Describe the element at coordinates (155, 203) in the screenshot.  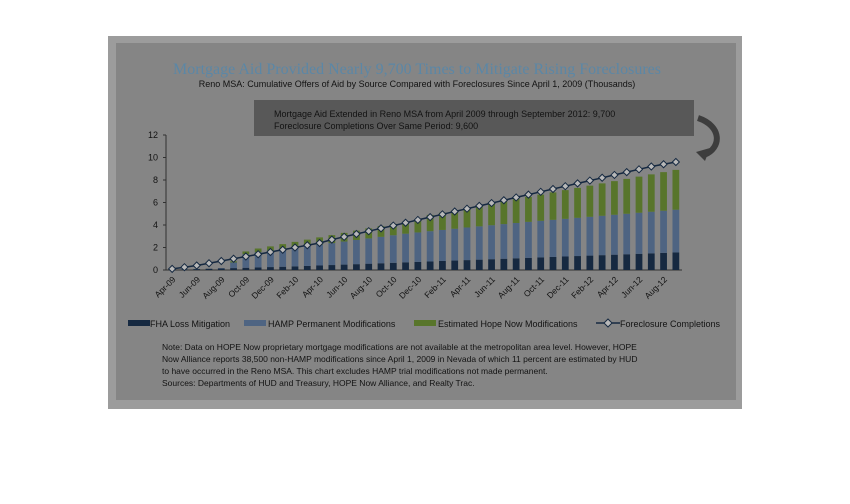
I see `y-tick-label: 6` at that location.